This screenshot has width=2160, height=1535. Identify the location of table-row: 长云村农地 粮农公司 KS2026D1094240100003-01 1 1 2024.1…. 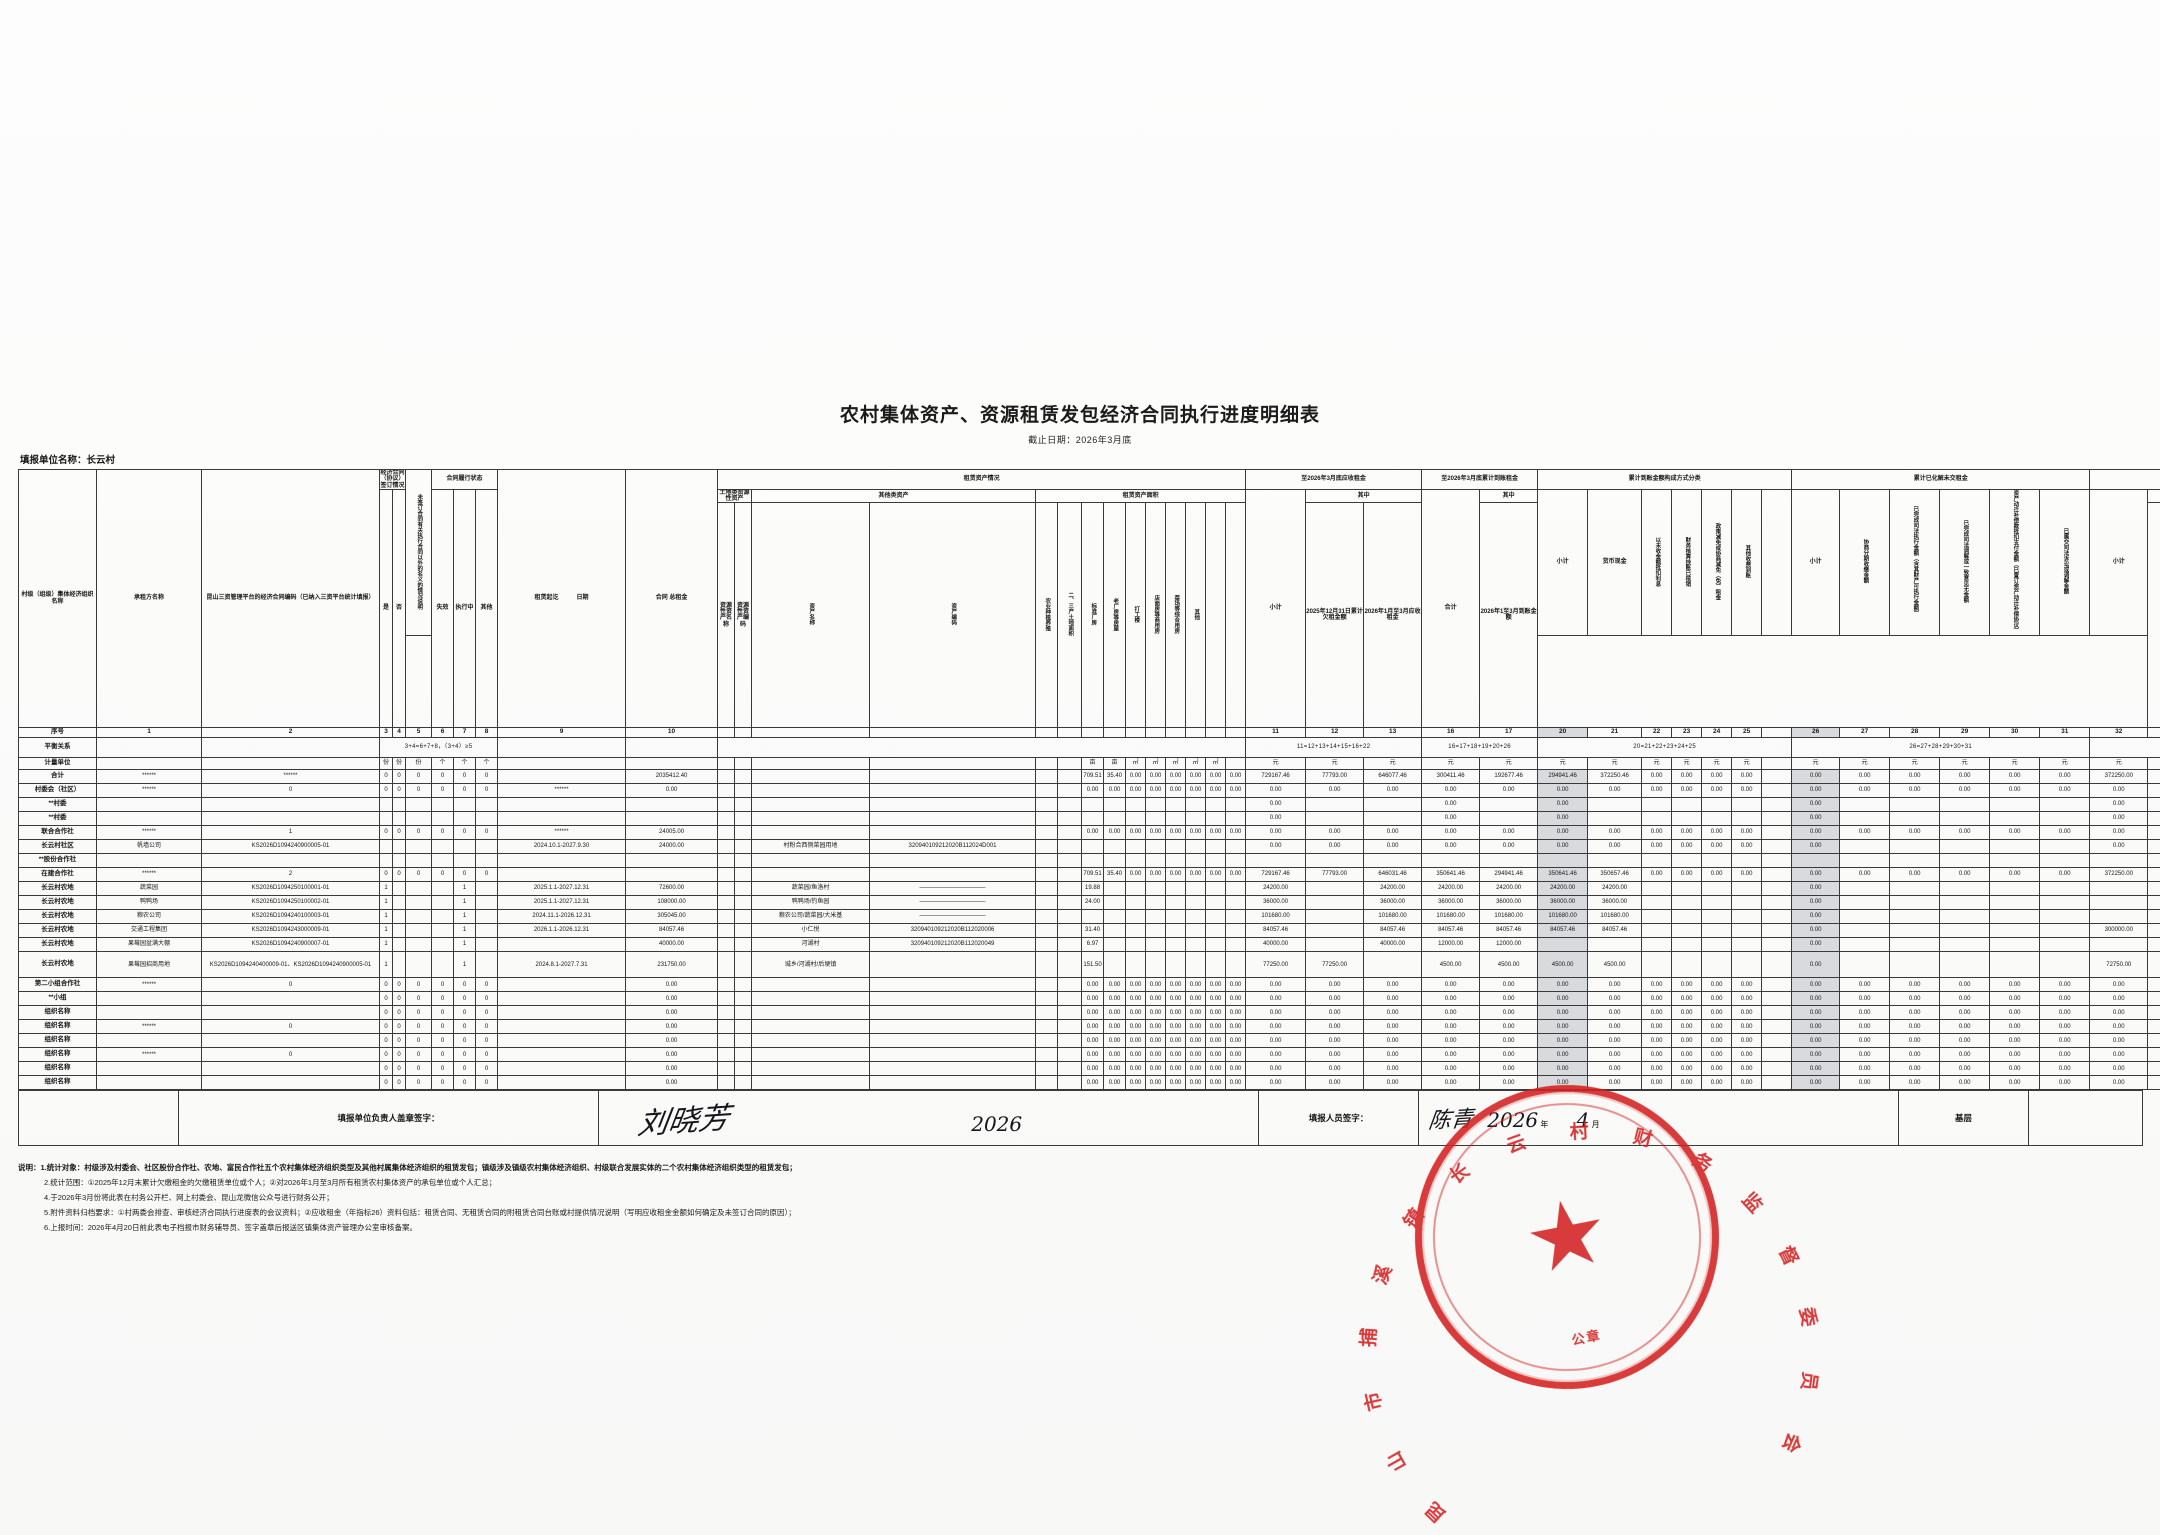
(1089, 917).